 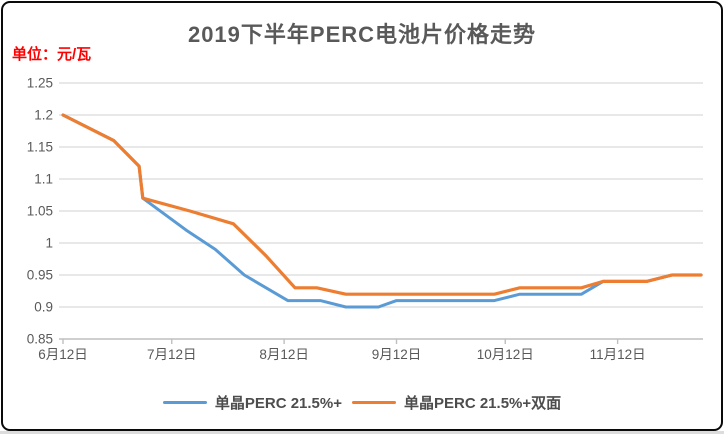 I want to click on y-tick-label: 1.15, so click(x=40, y=147).